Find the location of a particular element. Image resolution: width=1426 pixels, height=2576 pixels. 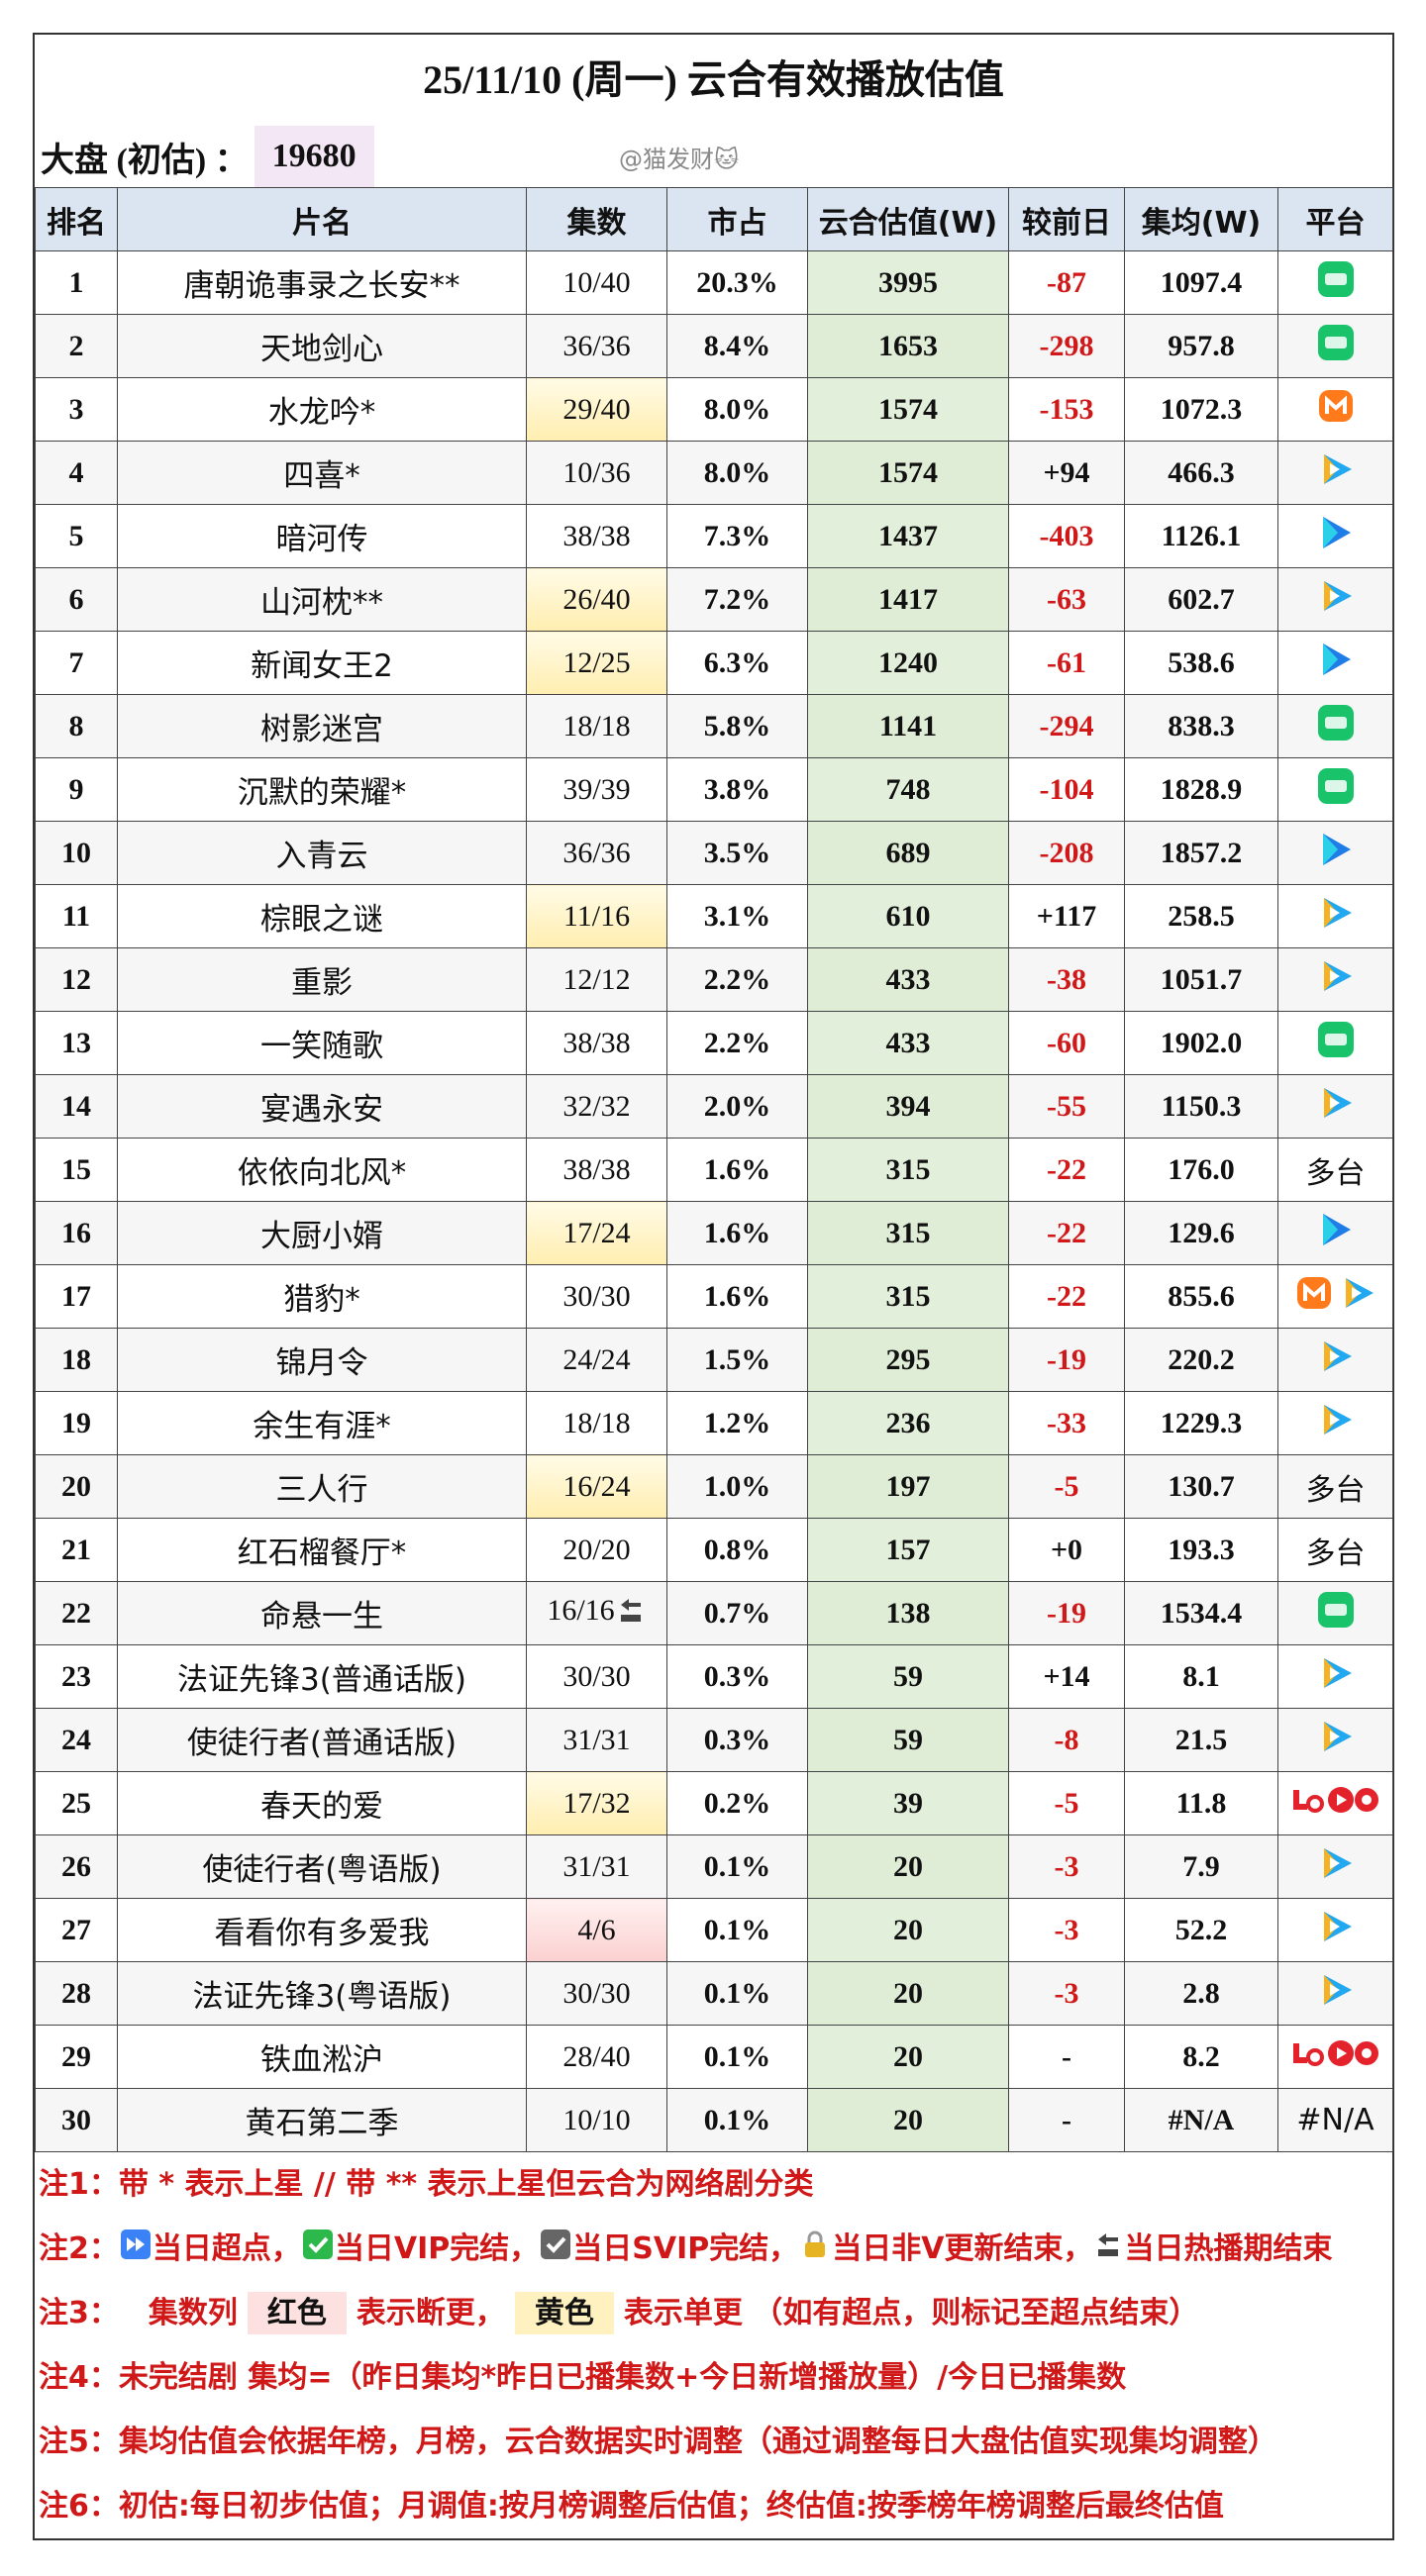

table-row: 26 使徒行者(粤语版) 31/31 0.1% 20 -3 7.9 is located at coordinates (714, 1867).